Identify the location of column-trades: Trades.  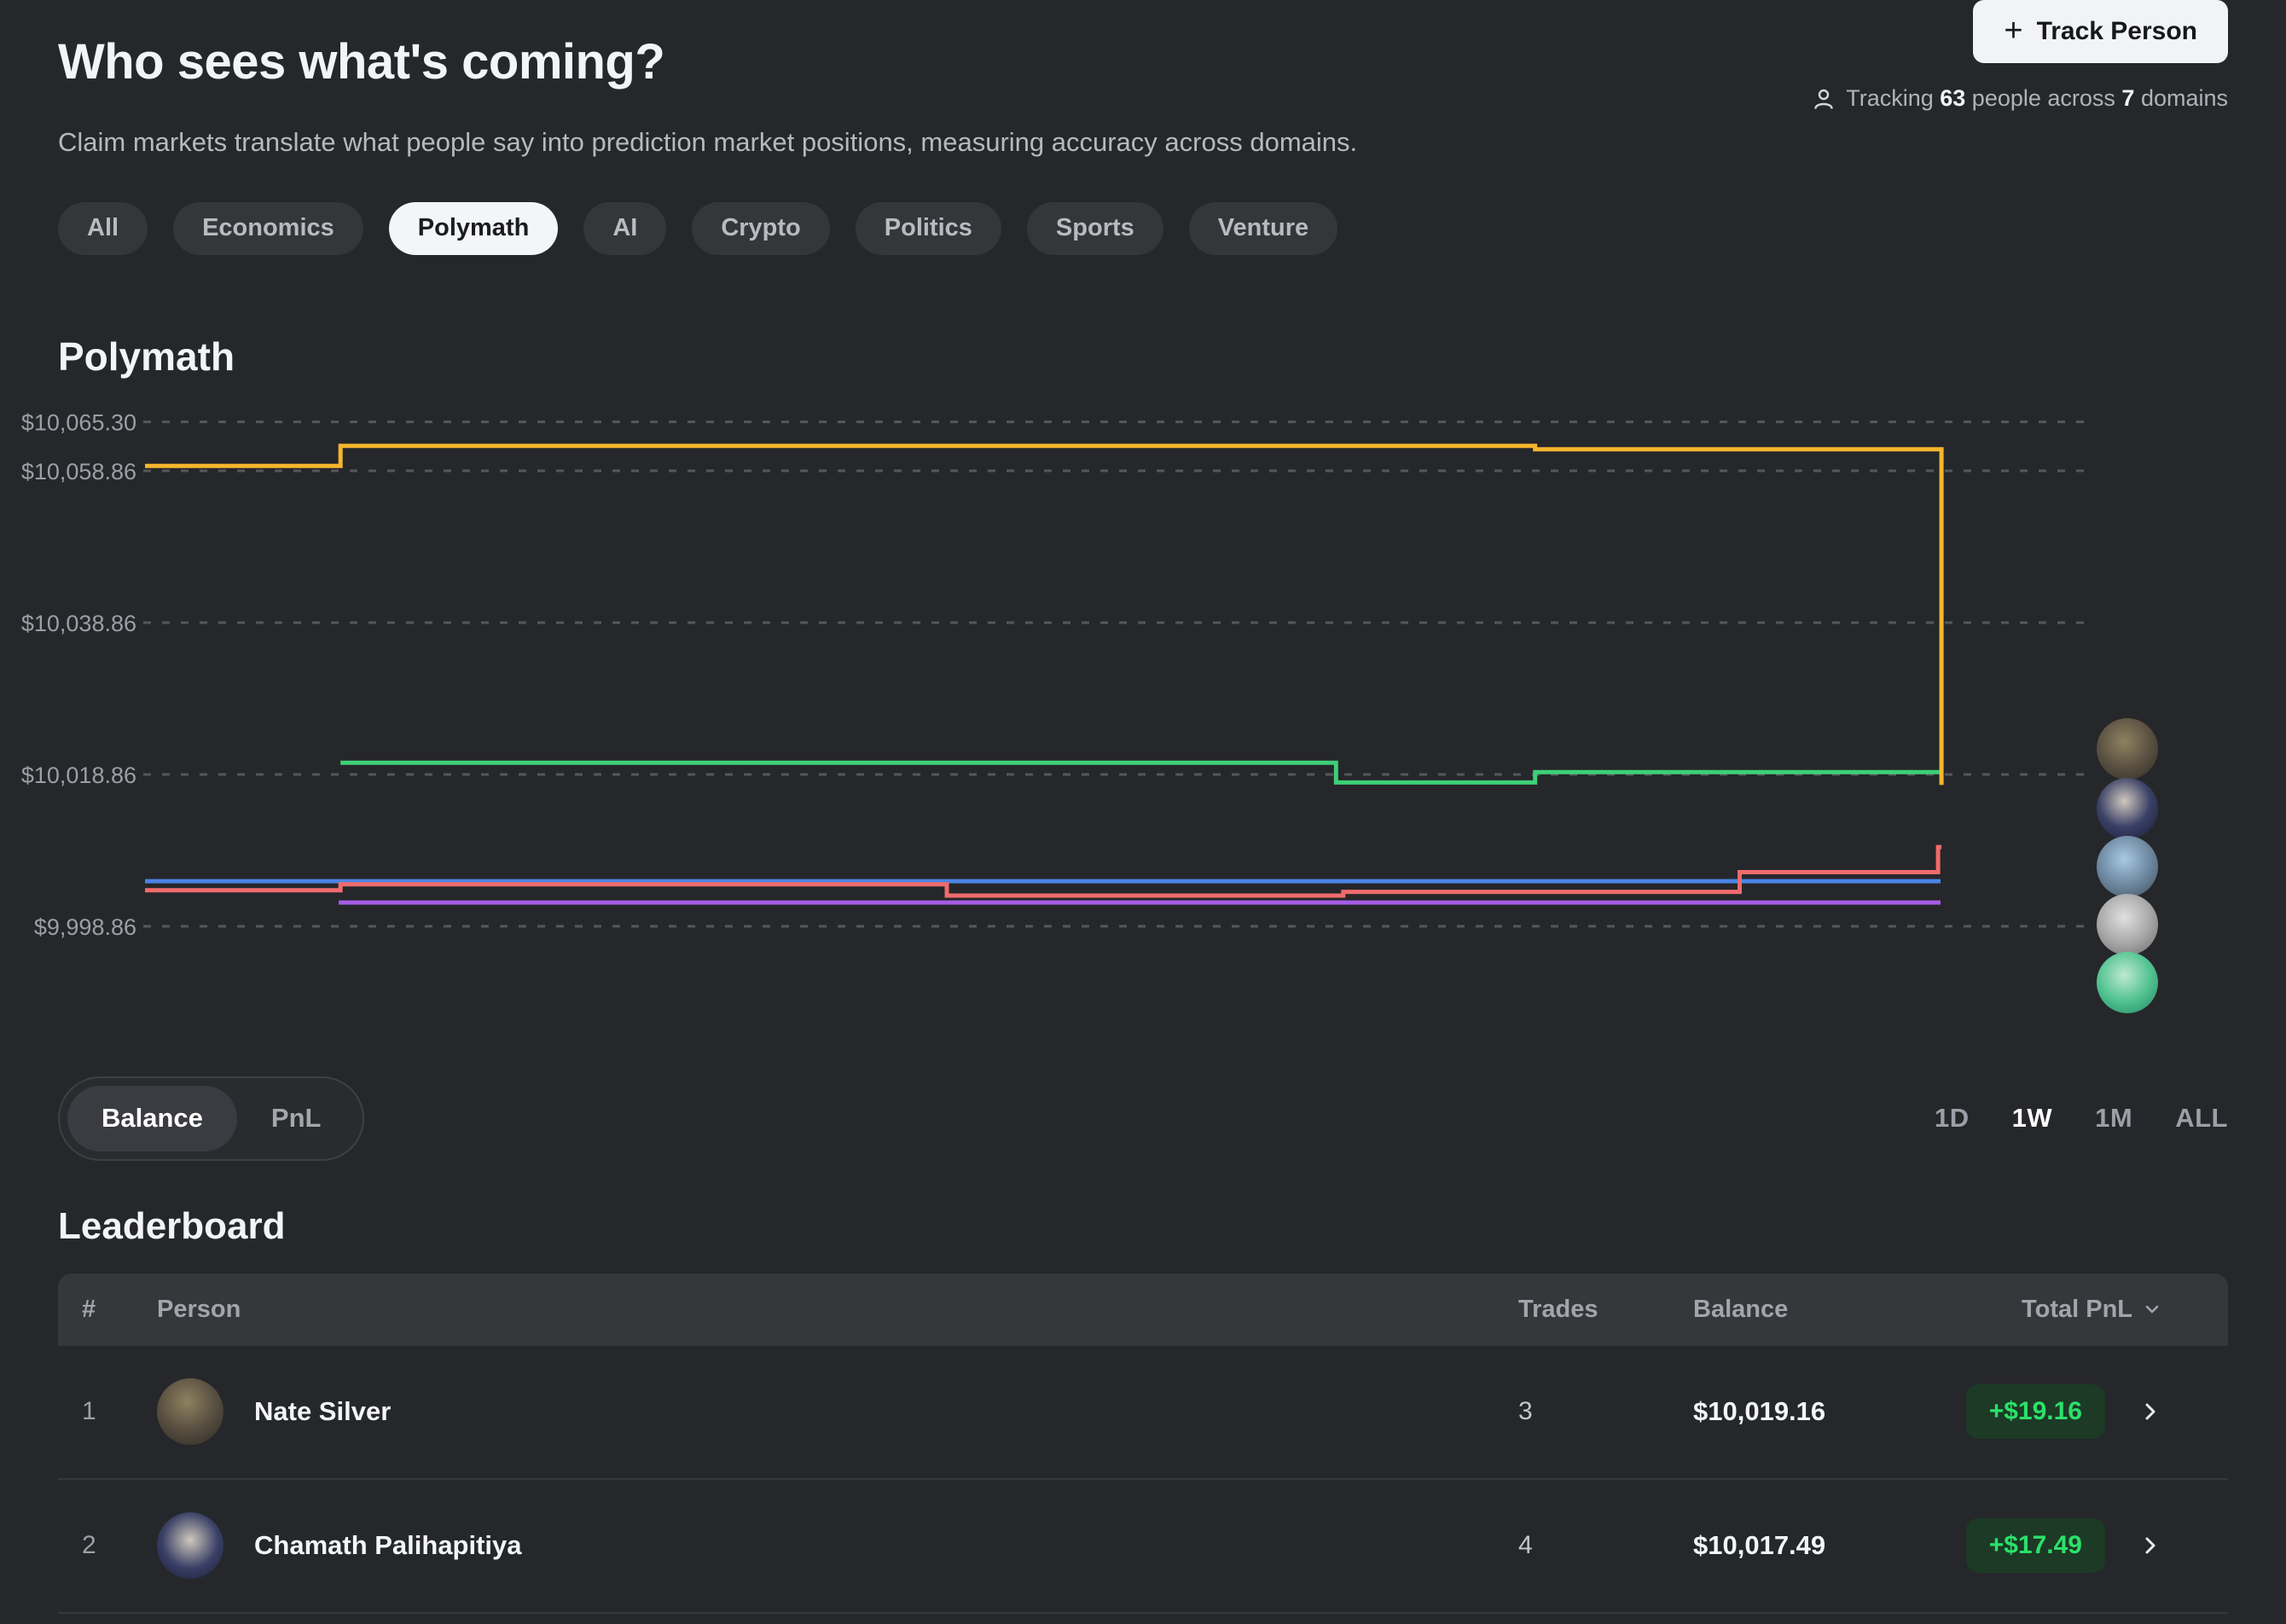
(1558, 1309).